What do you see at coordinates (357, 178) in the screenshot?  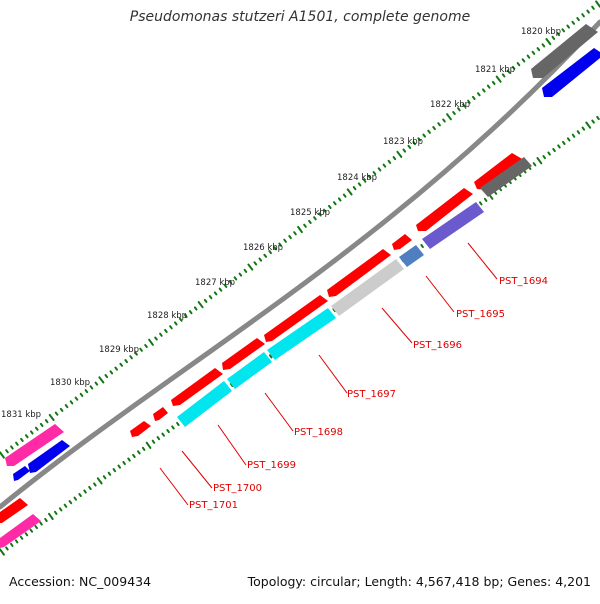 I see `kbp-label: 1824 kbp` at bounding box center [357, 178].